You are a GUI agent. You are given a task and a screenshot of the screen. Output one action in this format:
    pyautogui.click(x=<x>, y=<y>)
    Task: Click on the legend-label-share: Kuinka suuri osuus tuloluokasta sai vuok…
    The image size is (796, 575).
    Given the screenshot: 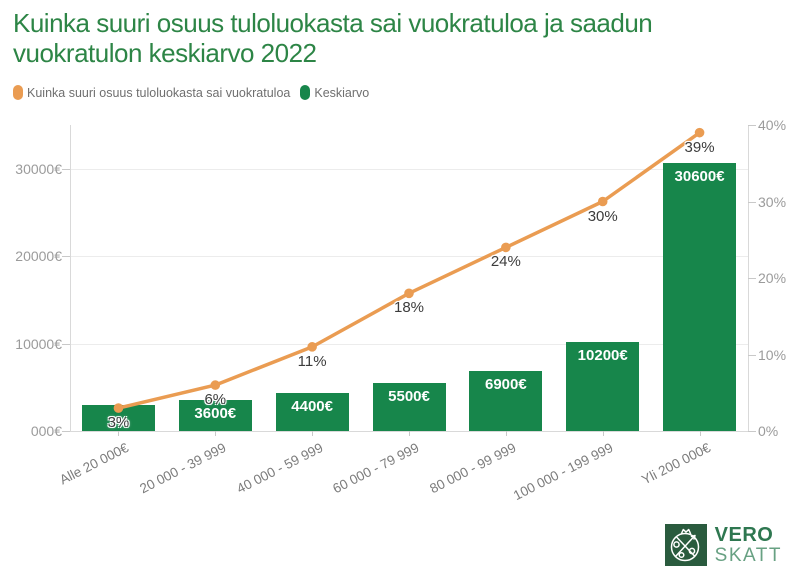 What is the action you would take?
    pyautogui.click(x=159, y=92)
    